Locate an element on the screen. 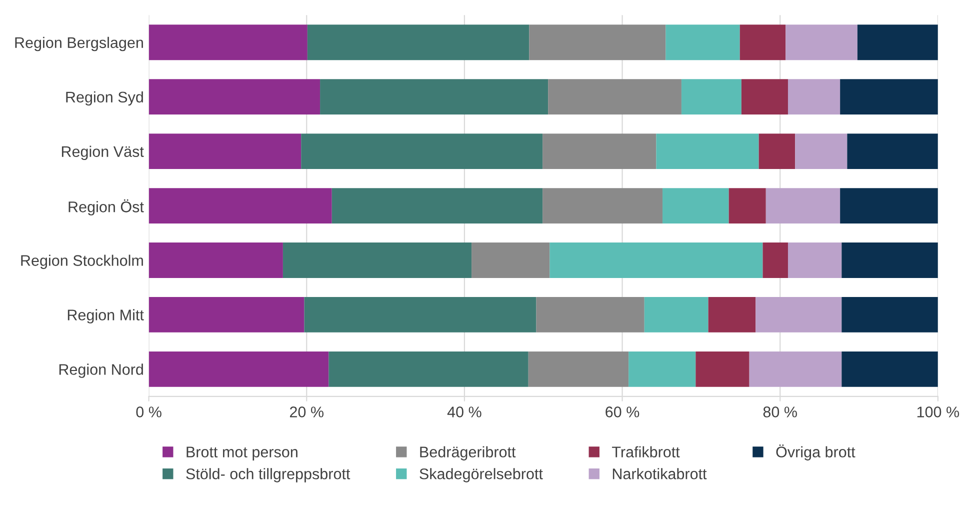 The width and height of the screenshot is (960, 505). legend-label: Brott mot person is located at coordinates (242, 453).